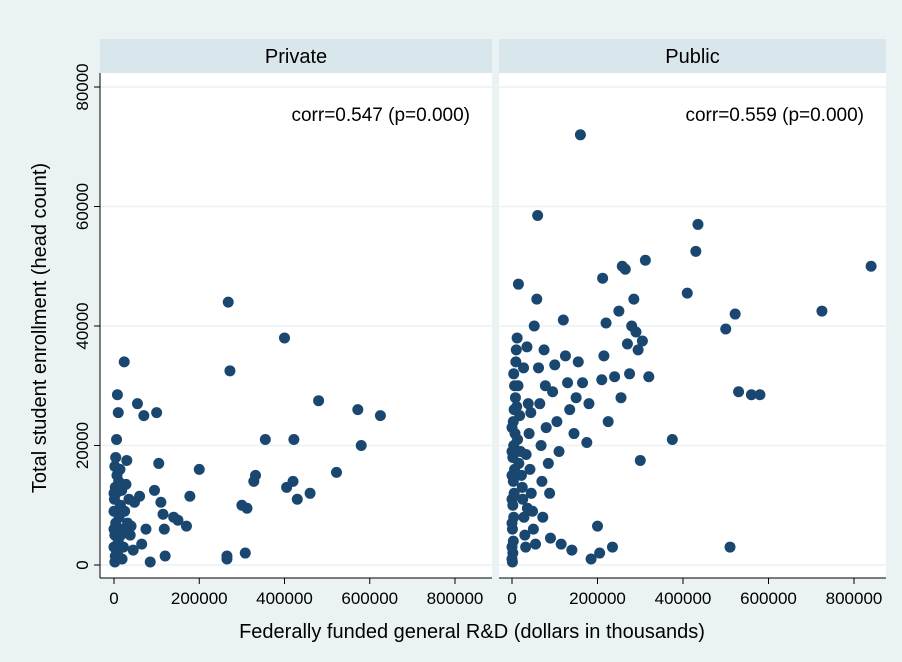 Image resolution: width=902 pixels, height=662 pixels. Describe the element at coordinates (774, 115) in the screenshot. I see `corr-annotation: corr=0.559 (p=0.000)` at that location.